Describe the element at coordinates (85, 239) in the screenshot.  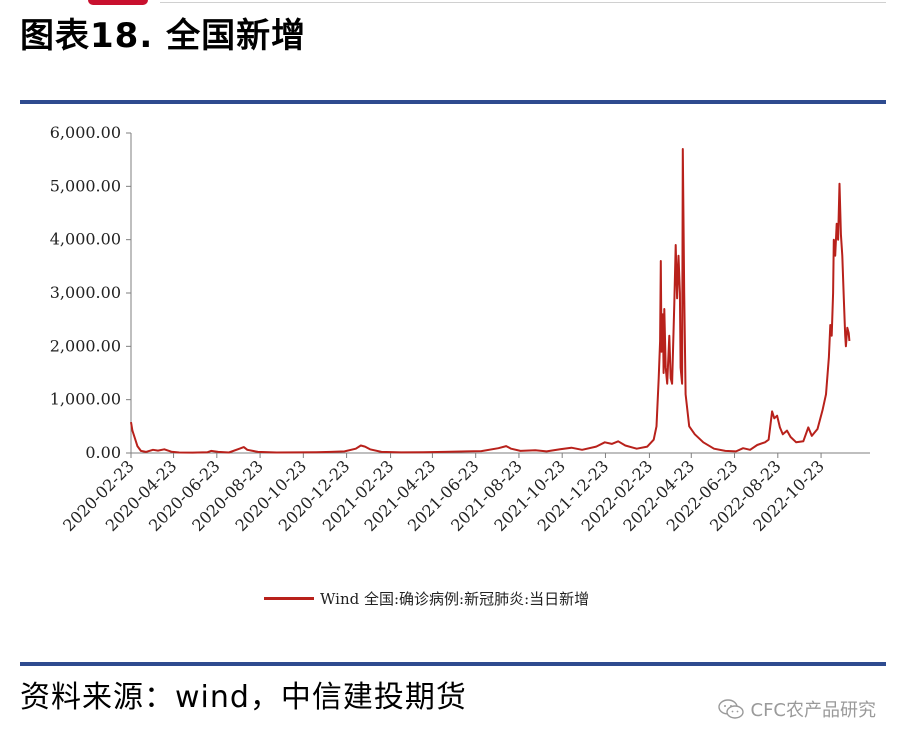
I see `y-tick-label: 4,000.00` at that location.